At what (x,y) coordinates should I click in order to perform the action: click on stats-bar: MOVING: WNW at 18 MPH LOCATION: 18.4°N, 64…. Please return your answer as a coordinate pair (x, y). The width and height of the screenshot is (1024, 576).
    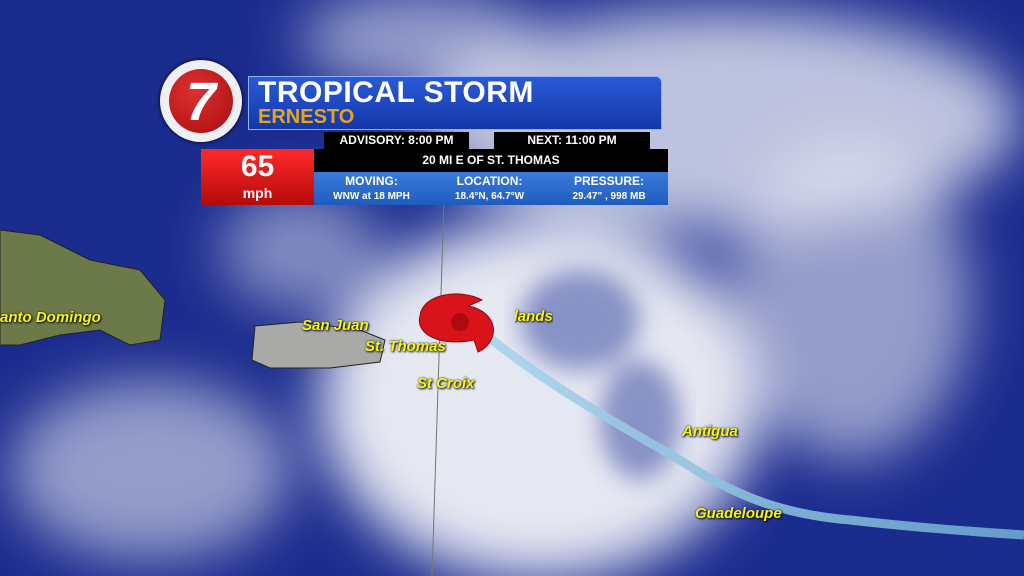
    Looking at the image, I should click on (491, 188).